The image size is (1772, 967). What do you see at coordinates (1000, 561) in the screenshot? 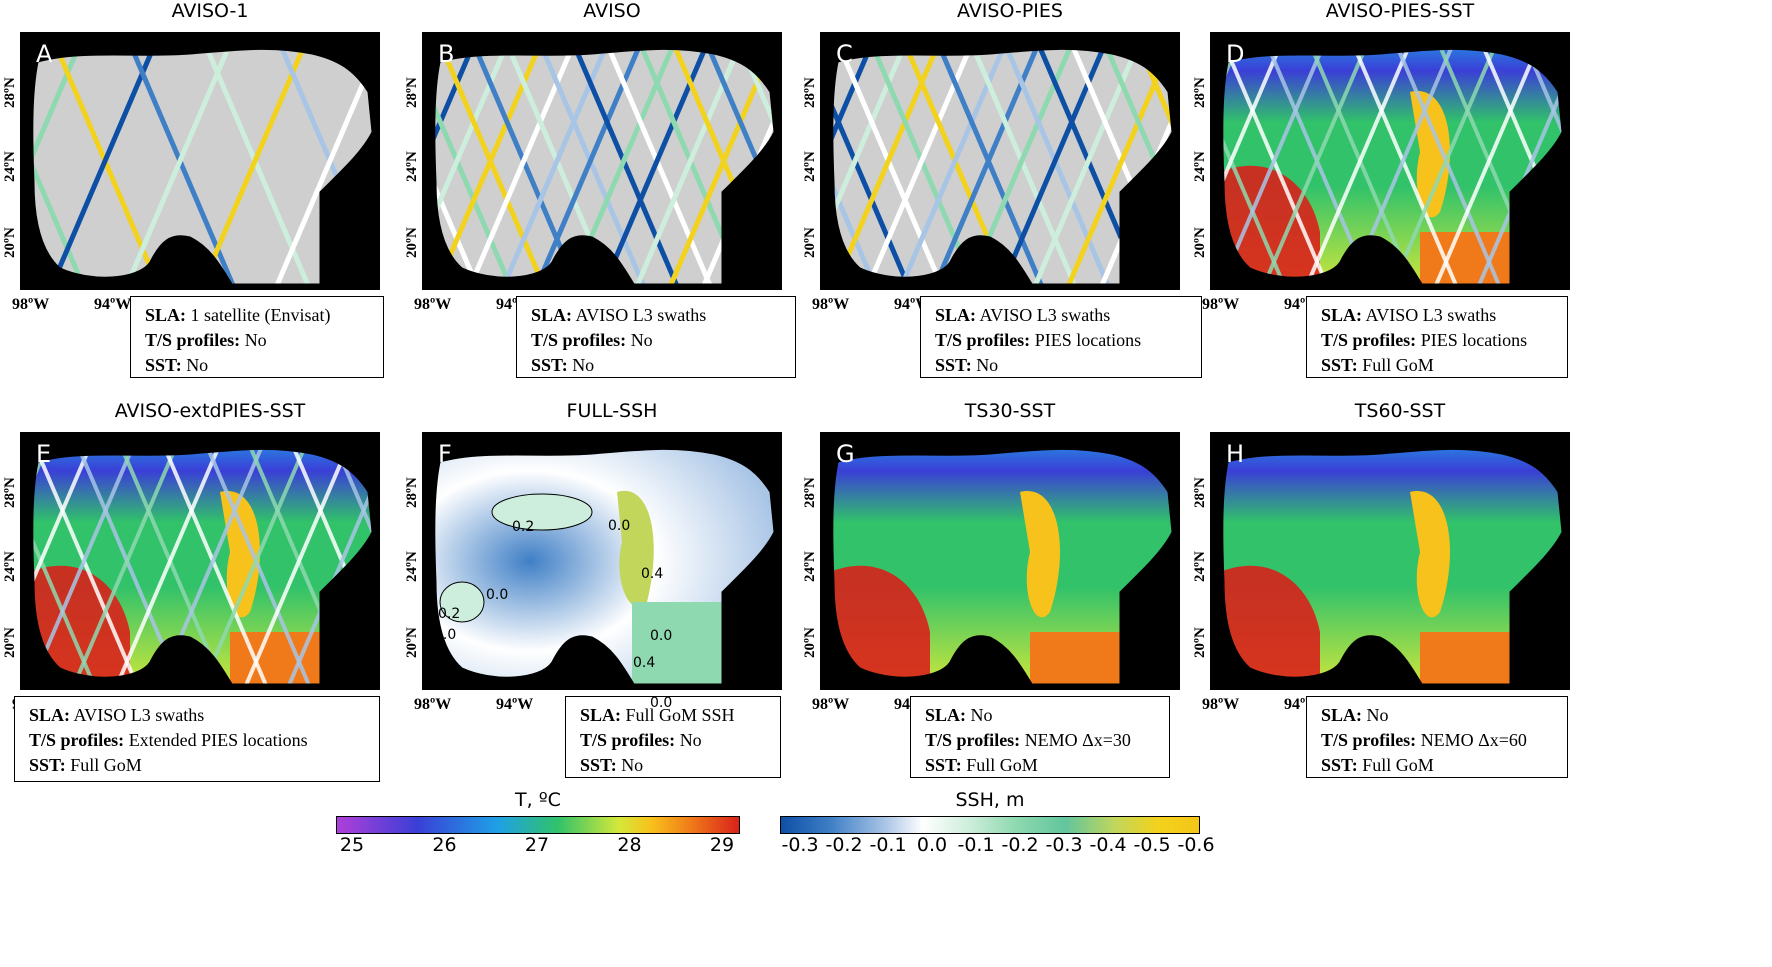
I see `map-g` at bounding box center [1000, 561].